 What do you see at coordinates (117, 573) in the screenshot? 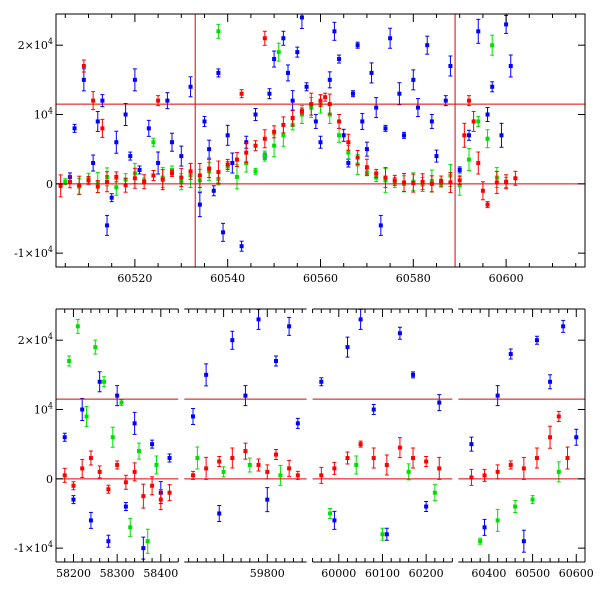
I see `bottom-x-tick-label: 58300` at bounding box center [117, 573].